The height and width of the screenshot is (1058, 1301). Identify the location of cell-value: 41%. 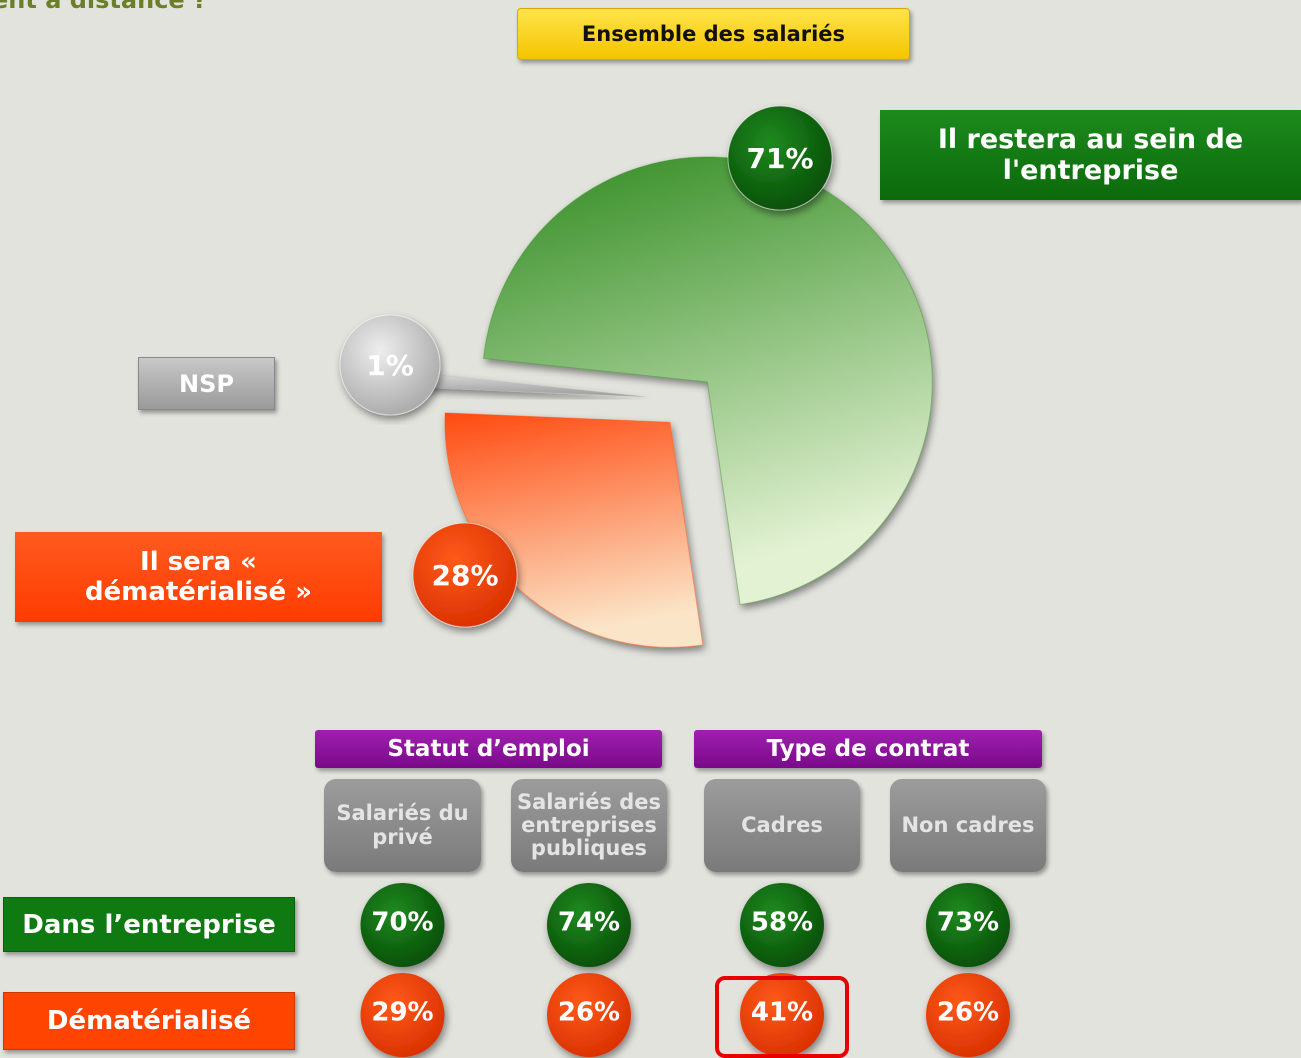
(782, 1013).